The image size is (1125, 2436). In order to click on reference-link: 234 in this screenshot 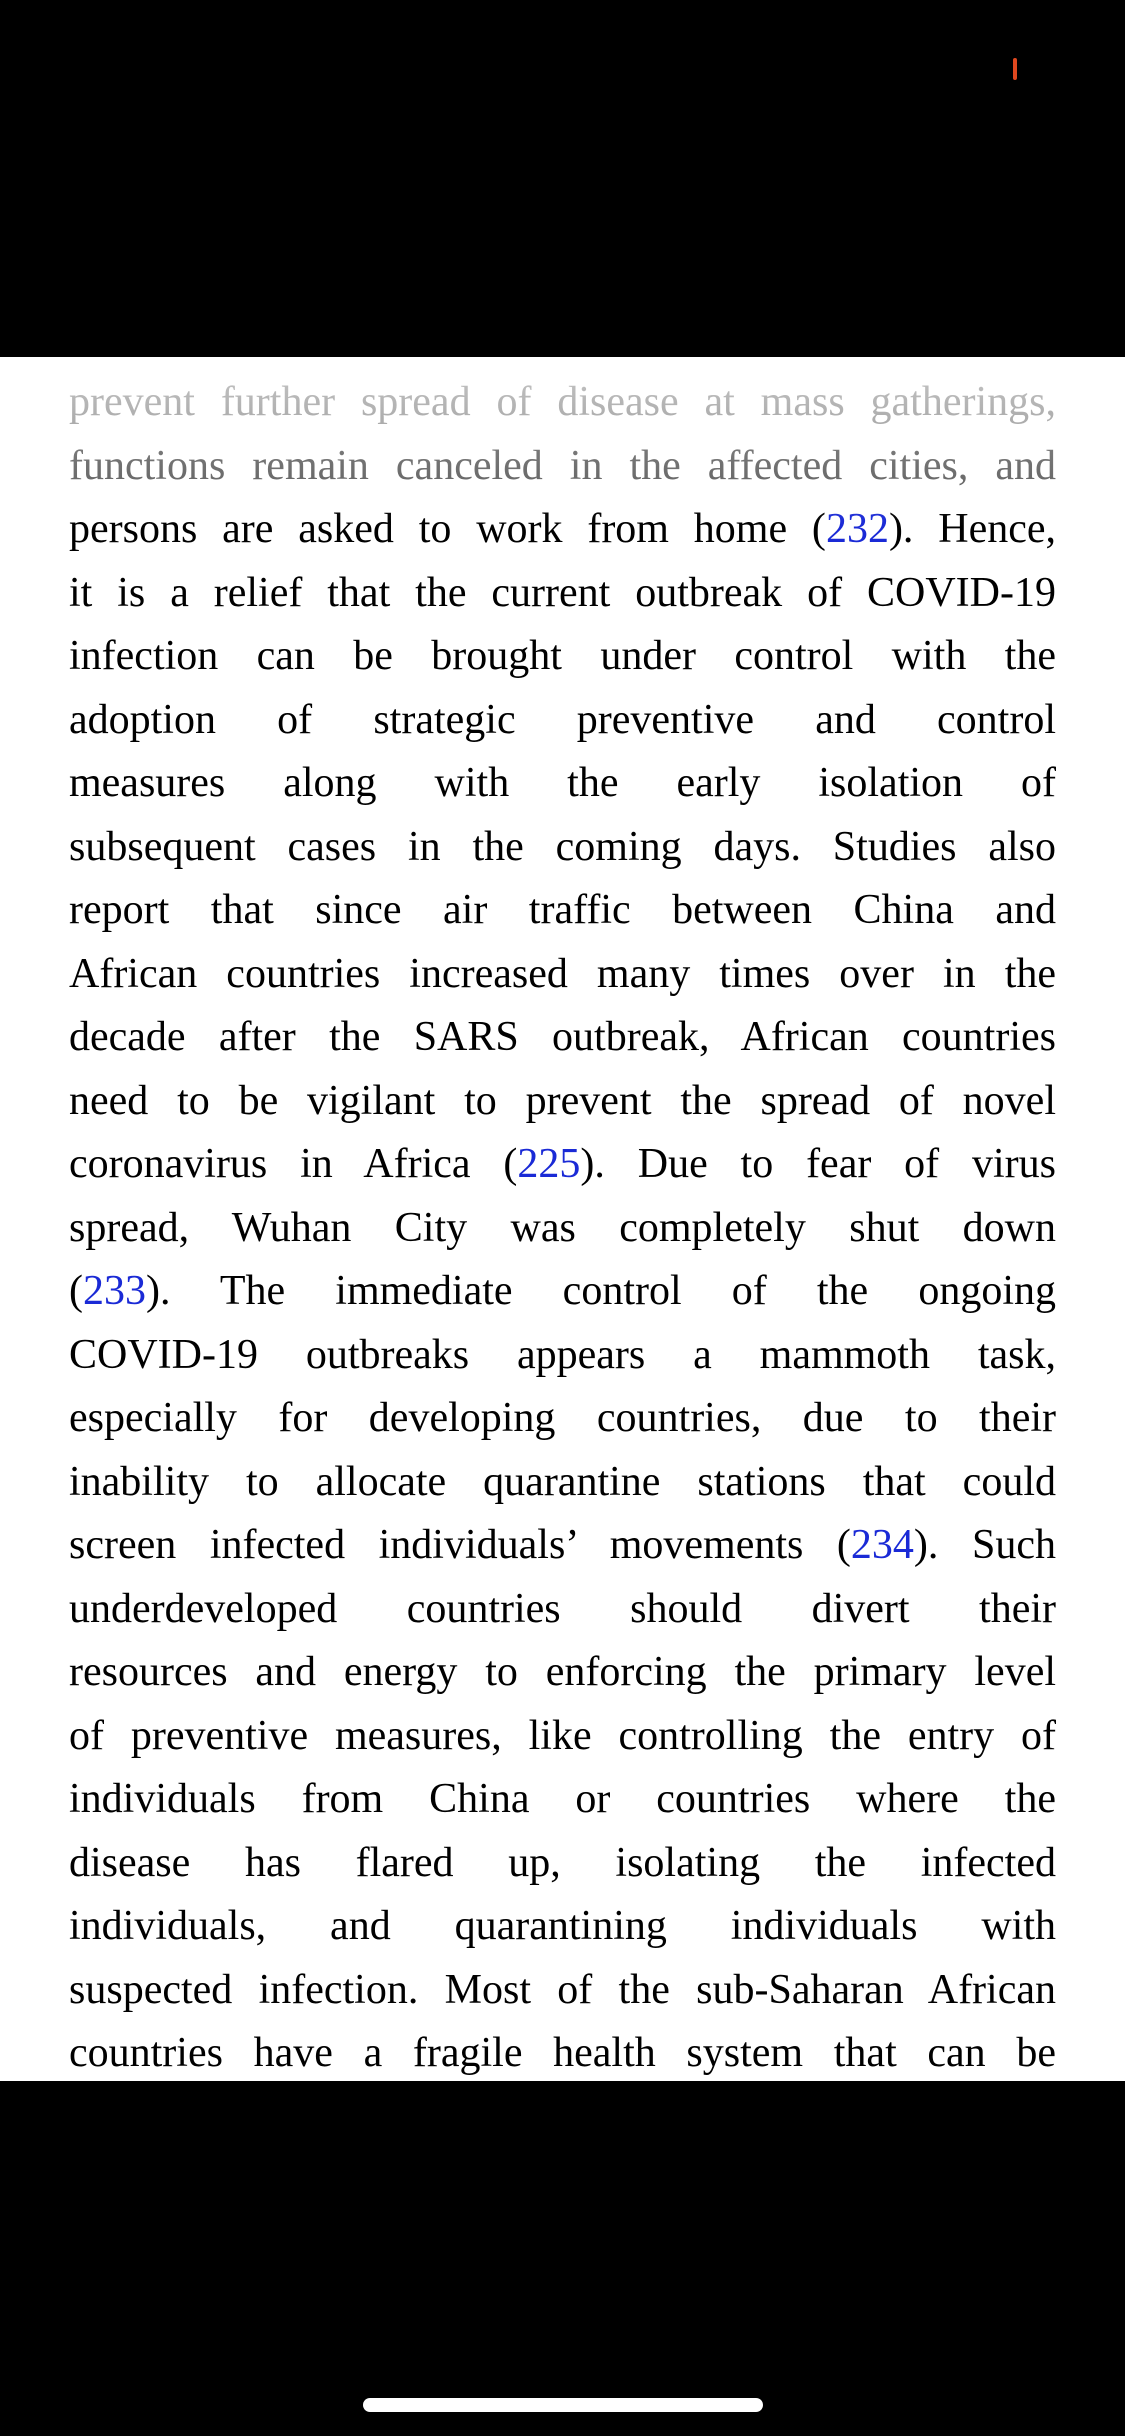, I will do `click(882, 1545)`.